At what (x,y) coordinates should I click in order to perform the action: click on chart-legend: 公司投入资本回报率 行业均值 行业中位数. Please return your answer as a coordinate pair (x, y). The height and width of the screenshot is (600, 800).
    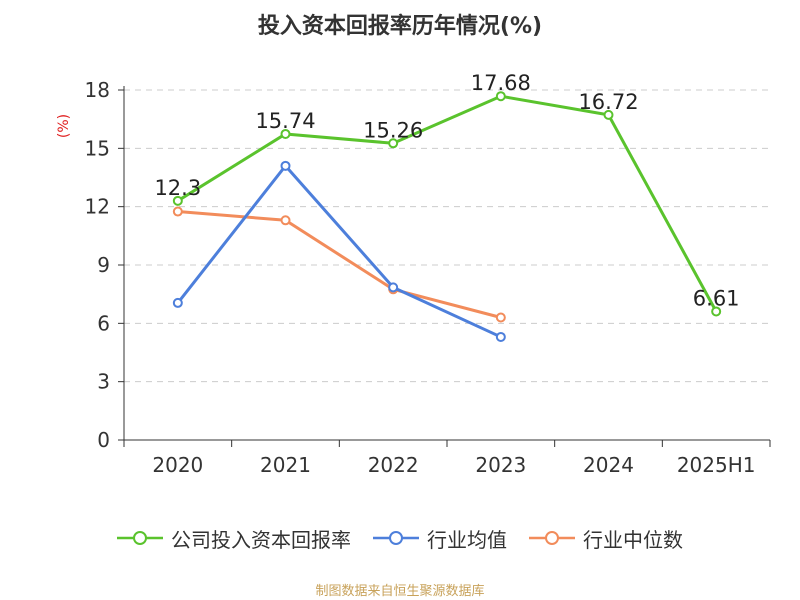
    Looking at the image, I should click on (400, 538).